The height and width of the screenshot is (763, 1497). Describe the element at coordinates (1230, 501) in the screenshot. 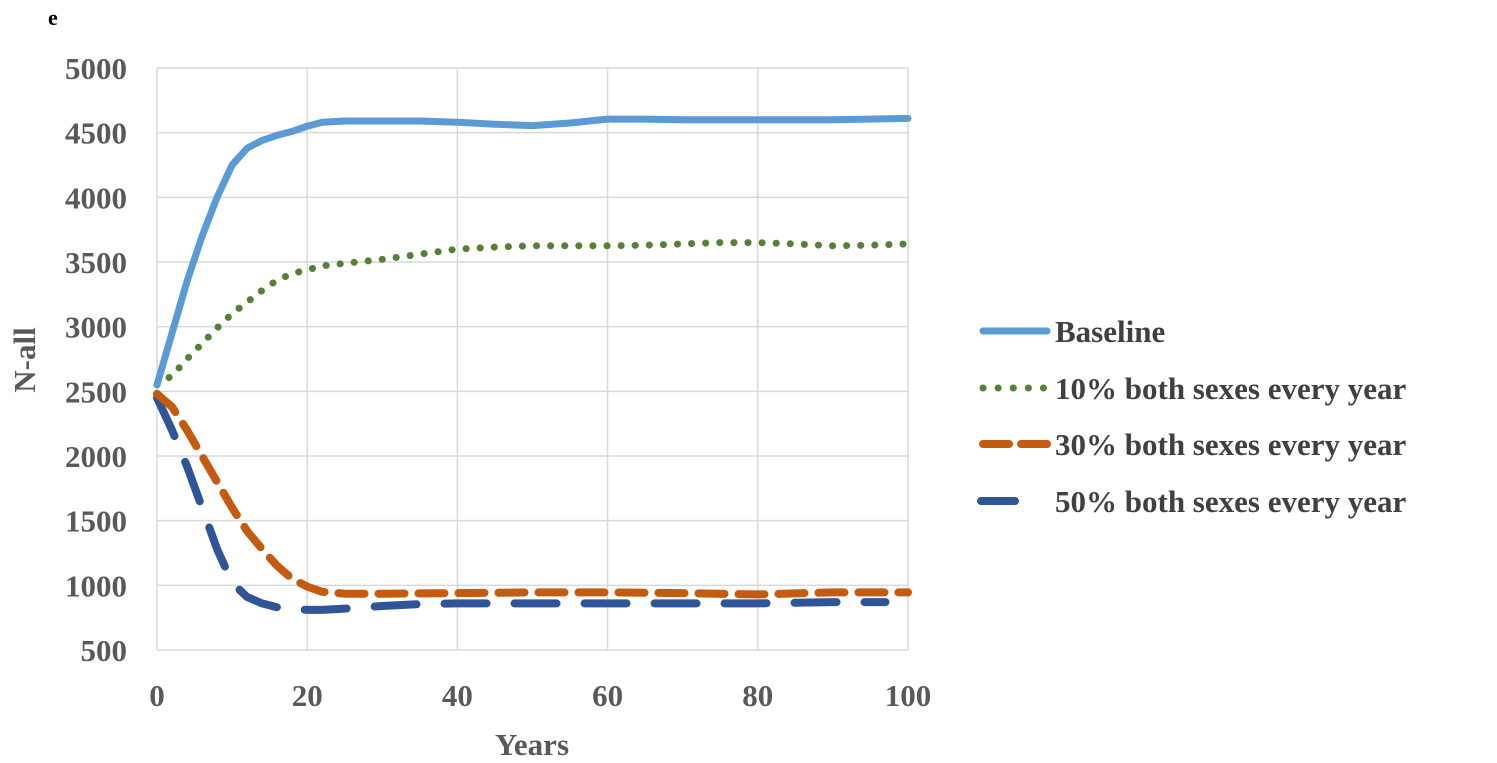

I see `legend-label-4: 50% both sexes every year` at that location.